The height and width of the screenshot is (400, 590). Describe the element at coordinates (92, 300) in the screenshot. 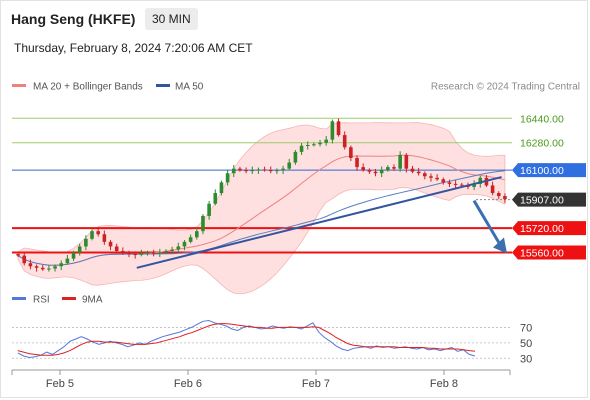

I see `ma9-legend-label: 9MA` at that location.